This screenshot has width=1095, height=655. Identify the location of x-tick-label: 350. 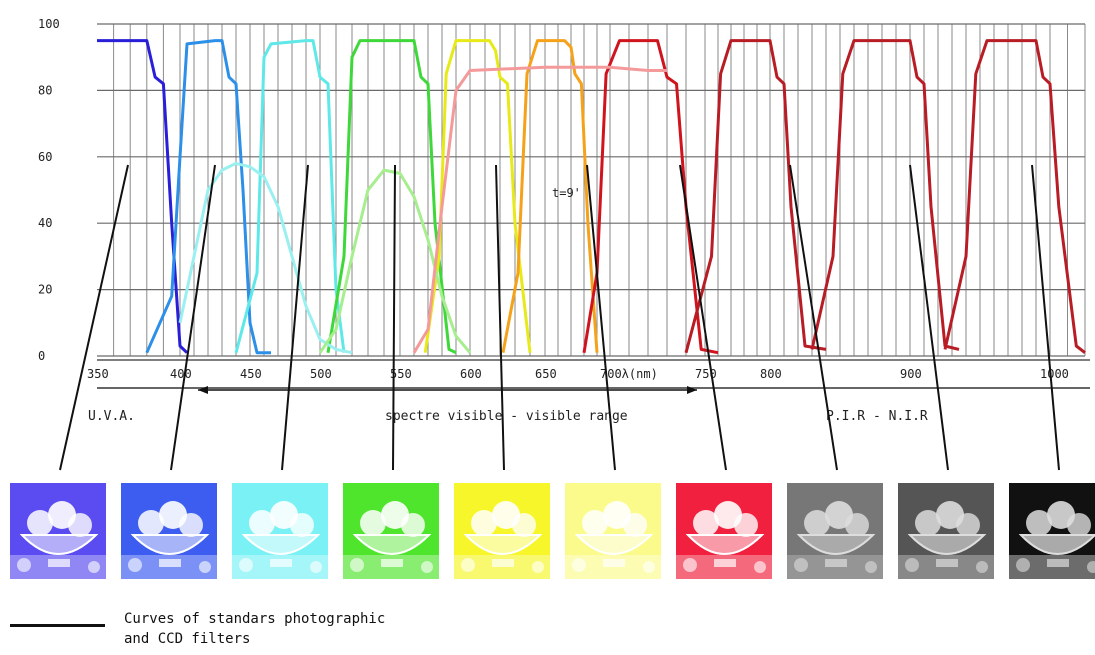
(98, 374).